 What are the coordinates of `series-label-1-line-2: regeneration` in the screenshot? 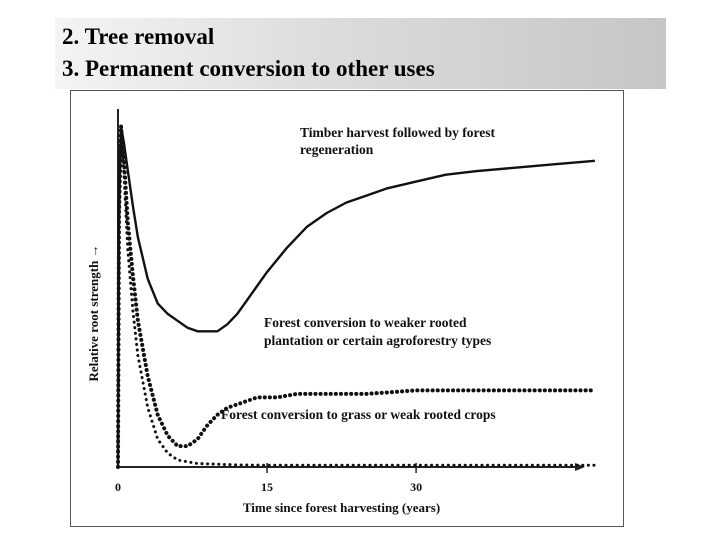 It's located at (337, 149).